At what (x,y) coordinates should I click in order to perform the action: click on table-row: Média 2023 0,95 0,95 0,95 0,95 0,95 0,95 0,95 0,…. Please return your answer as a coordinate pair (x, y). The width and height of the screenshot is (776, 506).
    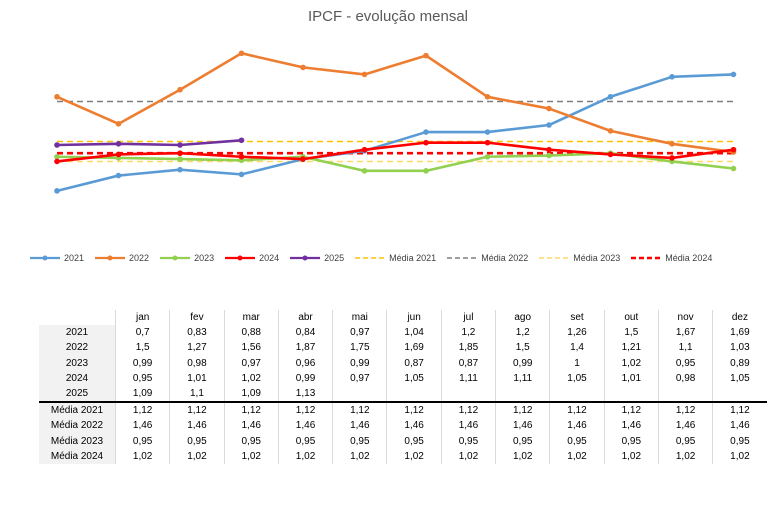
    Looking at the image, I should click on (403, 441).